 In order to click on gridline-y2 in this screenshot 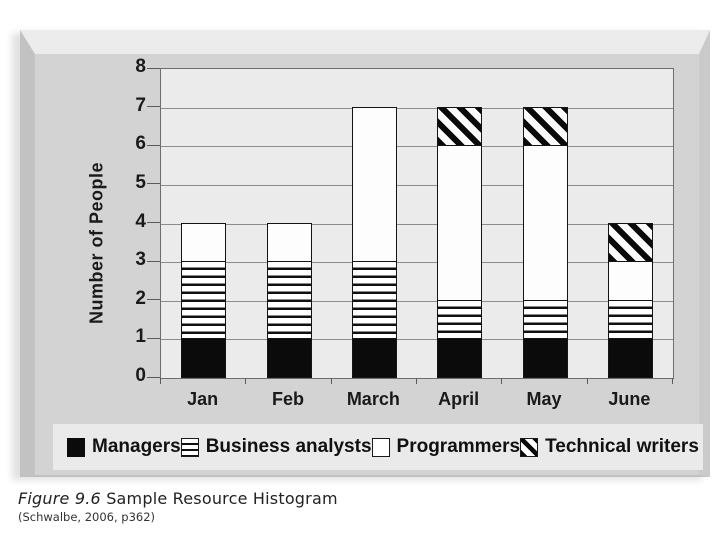, I will do `click(417, 301)`.